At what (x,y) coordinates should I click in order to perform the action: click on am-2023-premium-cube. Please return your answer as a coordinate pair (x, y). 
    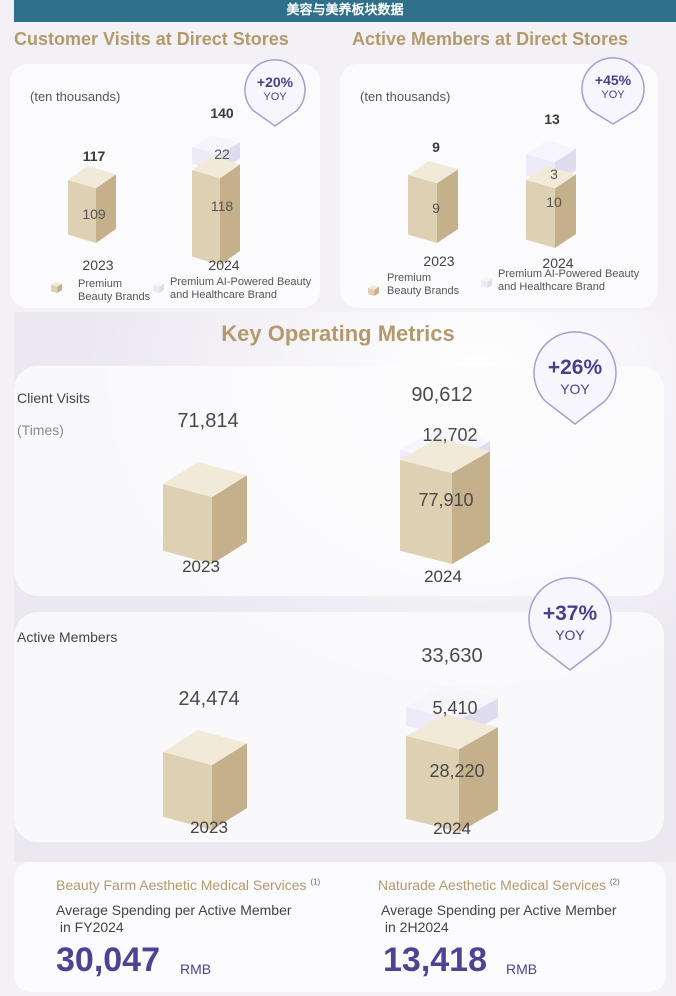
    Looking at the image, I should click on (433, 202).